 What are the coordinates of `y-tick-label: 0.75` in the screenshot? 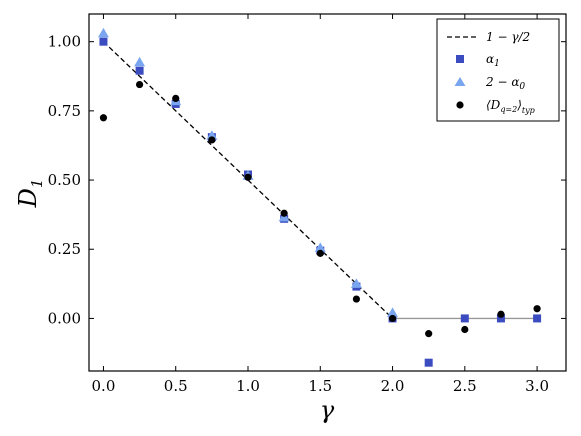 It's located at (64, 111).